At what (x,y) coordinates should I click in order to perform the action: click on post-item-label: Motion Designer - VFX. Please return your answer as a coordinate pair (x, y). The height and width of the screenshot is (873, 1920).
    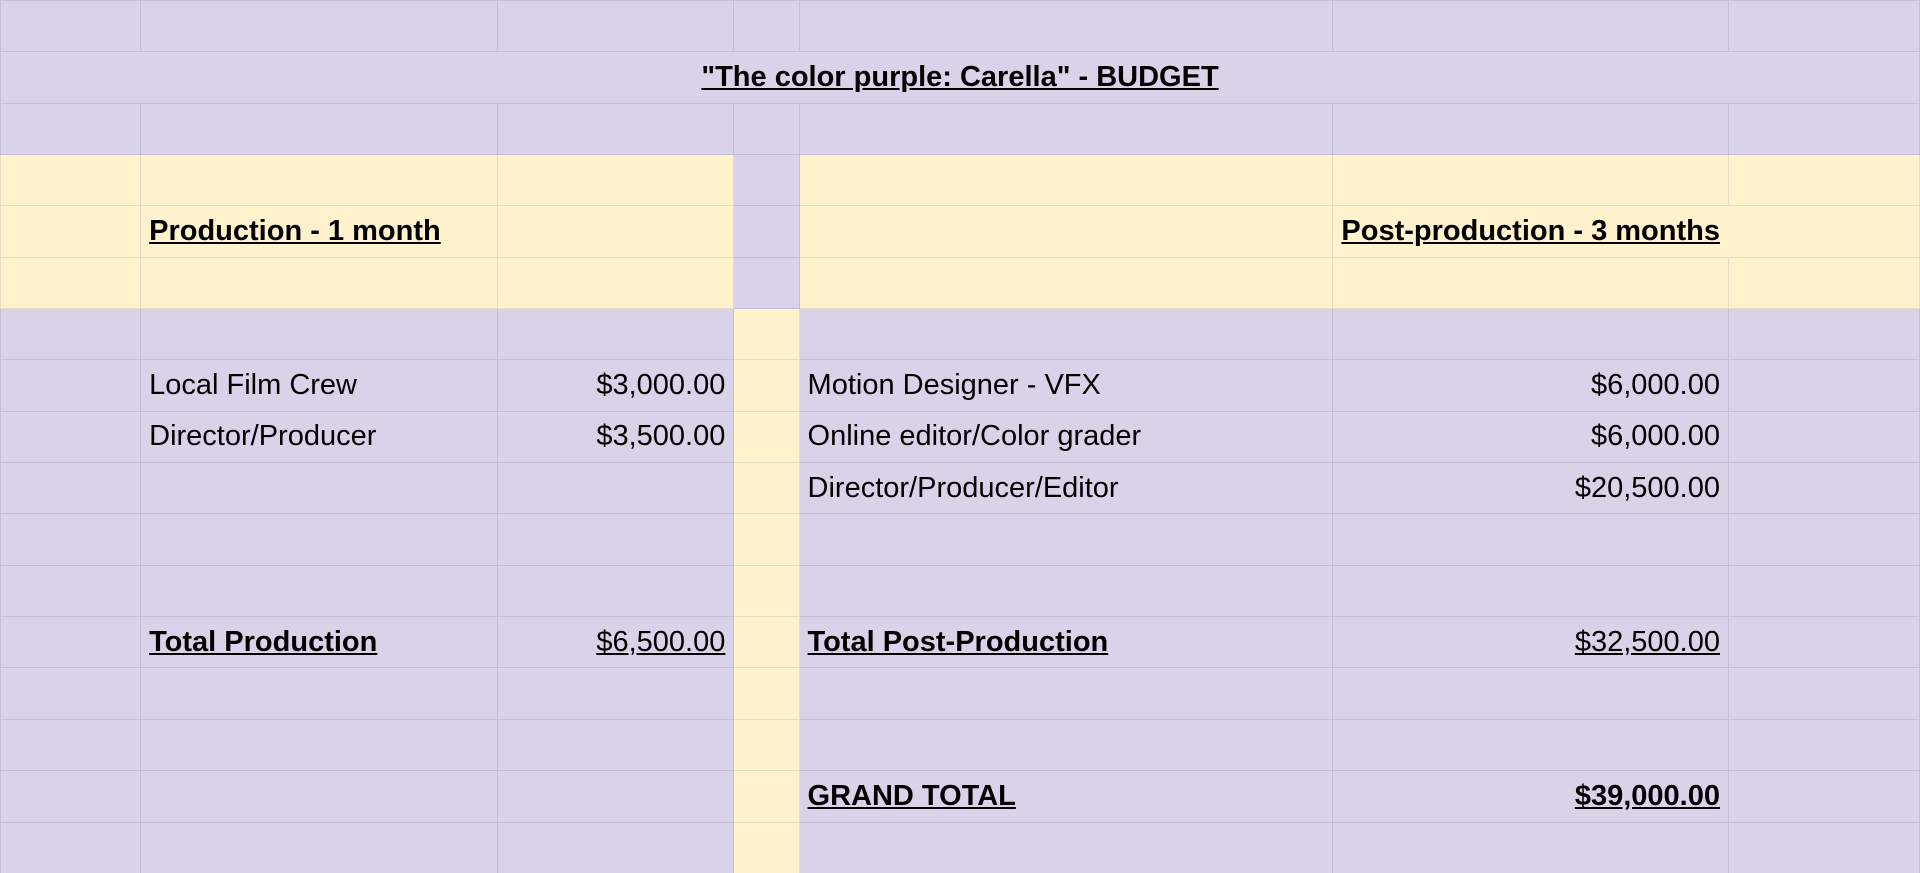
    Looking at the image, I should click on (1066, 385).